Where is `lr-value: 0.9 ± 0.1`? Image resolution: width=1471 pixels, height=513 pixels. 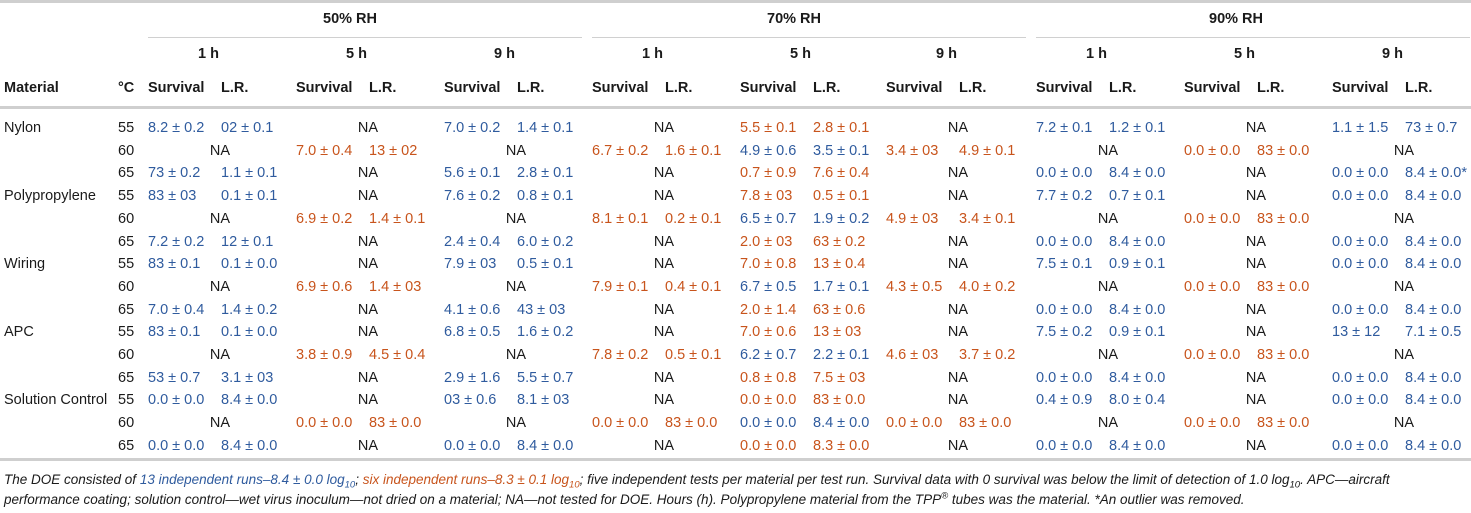 lr-value: 0.9 ± 0.1 is located at coordinates (1137, 332).